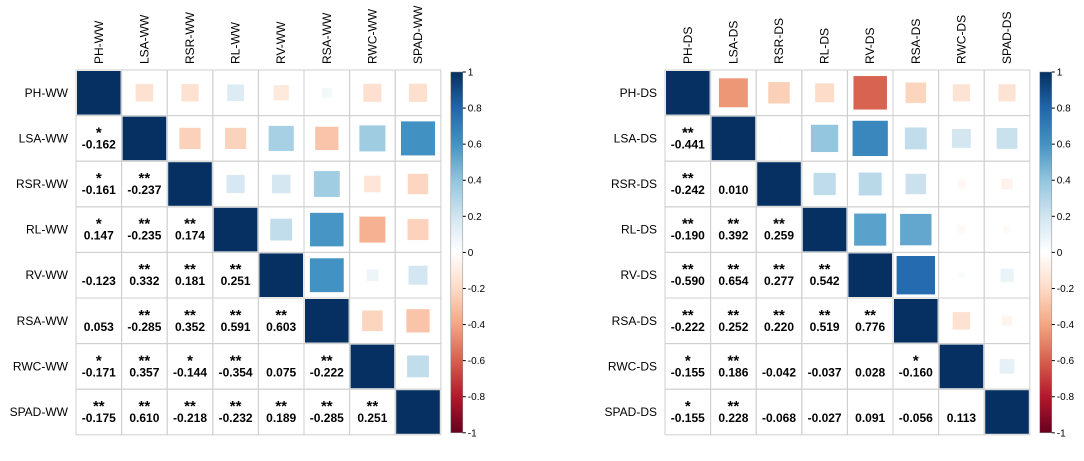 This screenshot has width=1084, height=461. Describe the element at coordinates (632, 366) in the screenshot. I see `row-label: RWC-DS` at that location.